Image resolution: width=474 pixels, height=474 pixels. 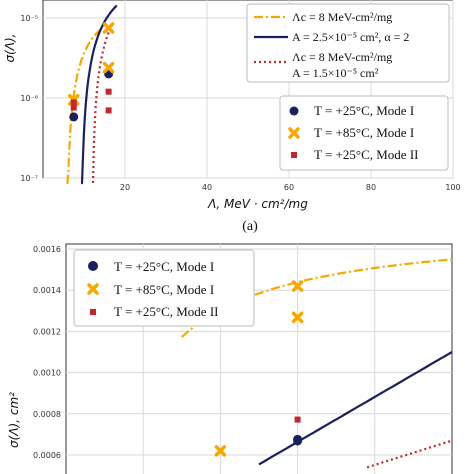 What do you see at coordinates (47, 352) in the screenshot?
I see `panel-b-y-ticks: 0.0006 0.0008 0.0010 0.0012 0.0014 0.0016` at bounding box center [47, 352].